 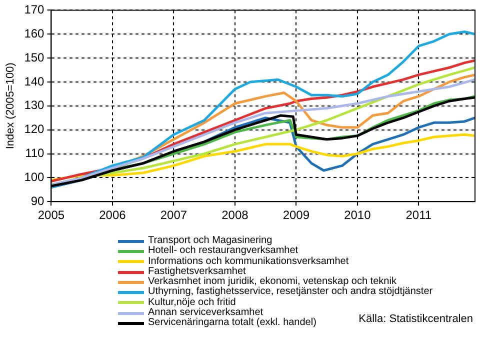 I want to click on y-tick-label: 100, so click(x=34, y=177).